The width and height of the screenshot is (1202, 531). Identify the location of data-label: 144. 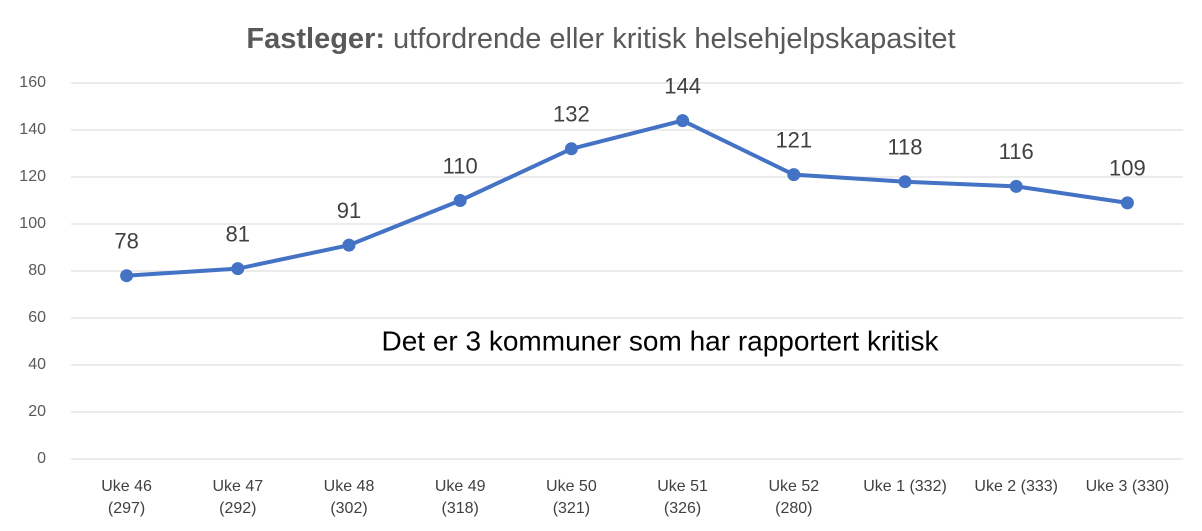
(682, 85).